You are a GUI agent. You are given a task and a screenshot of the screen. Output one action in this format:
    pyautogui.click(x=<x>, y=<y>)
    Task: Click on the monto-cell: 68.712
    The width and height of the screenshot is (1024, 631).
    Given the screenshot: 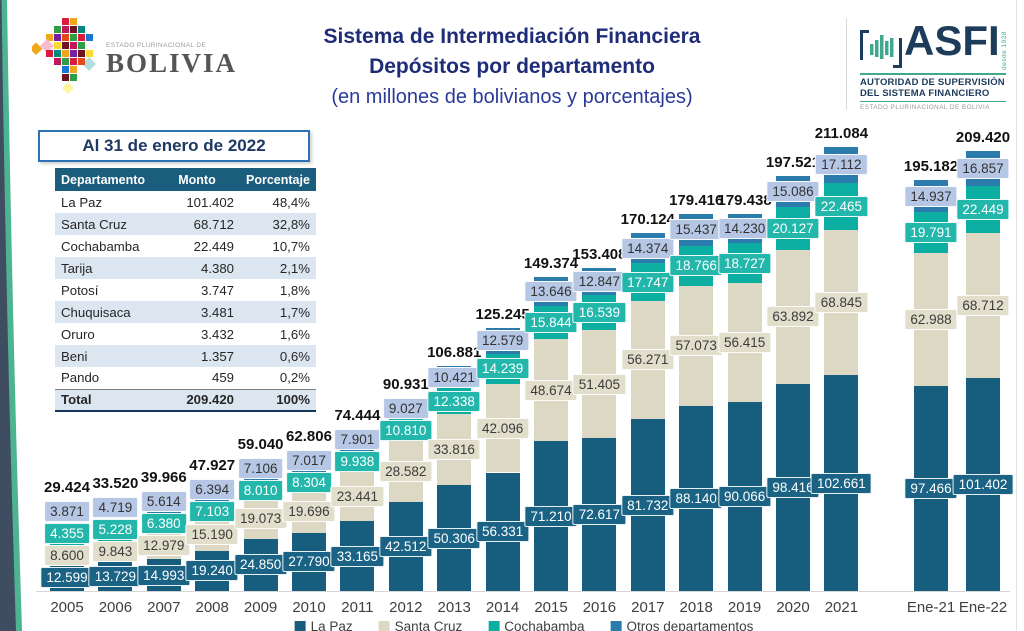 What is the action you would take?
    pyautogui.click(x=213, y=224)
    